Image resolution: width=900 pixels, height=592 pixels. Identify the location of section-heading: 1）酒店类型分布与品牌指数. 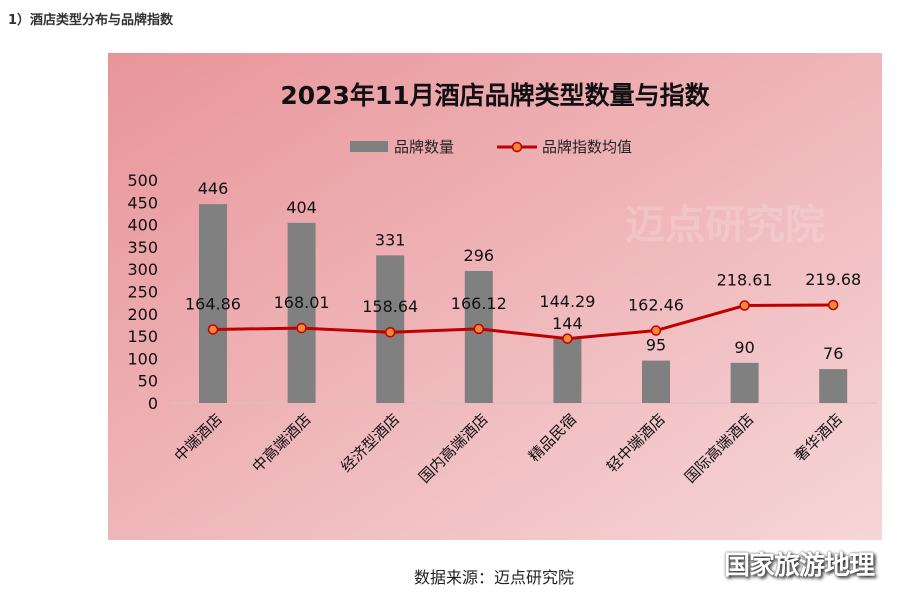
(91, 20).